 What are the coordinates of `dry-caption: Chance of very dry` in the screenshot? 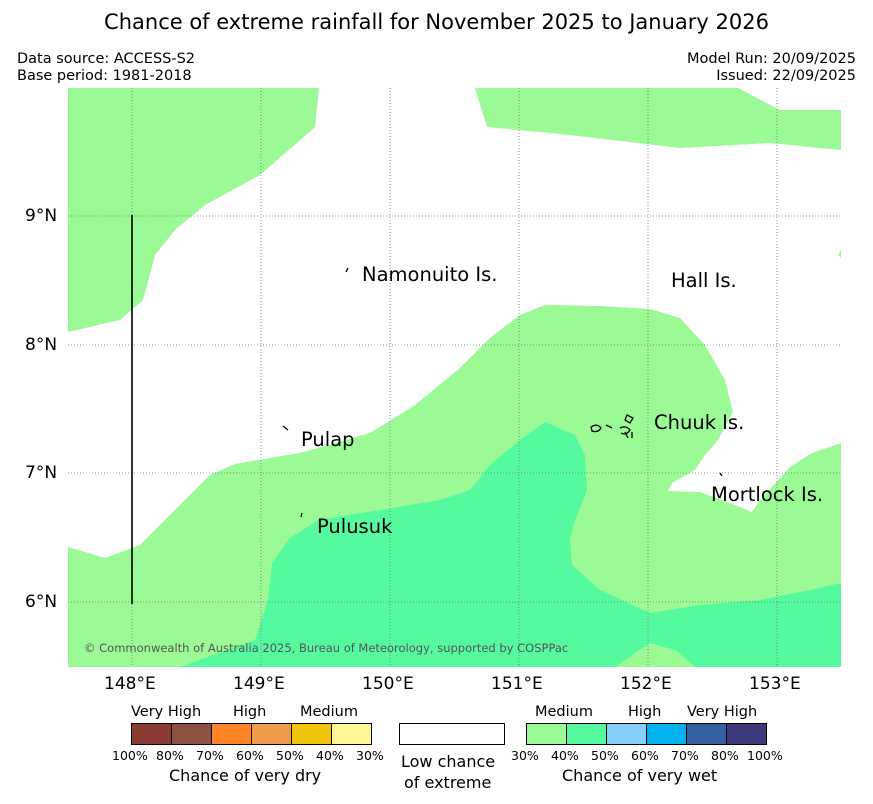 It's located at (245, 775).